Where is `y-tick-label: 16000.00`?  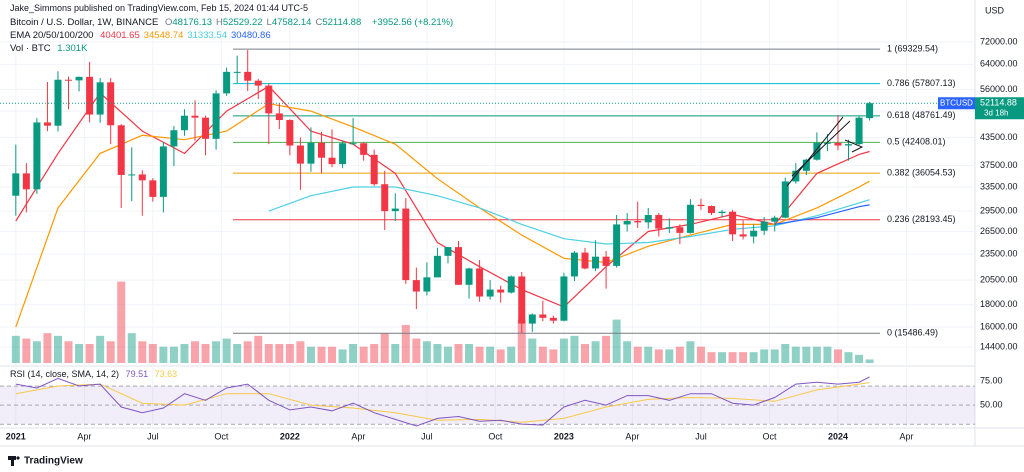
y-tick-label: 16000.00 is located at coordinates (999, 326).